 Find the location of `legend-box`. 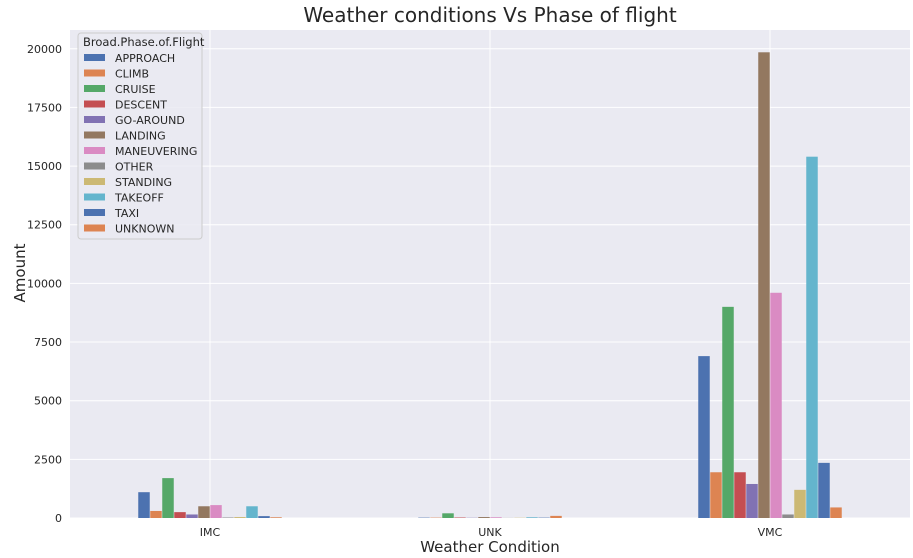

legend-box is located at coordinates (140, 136).